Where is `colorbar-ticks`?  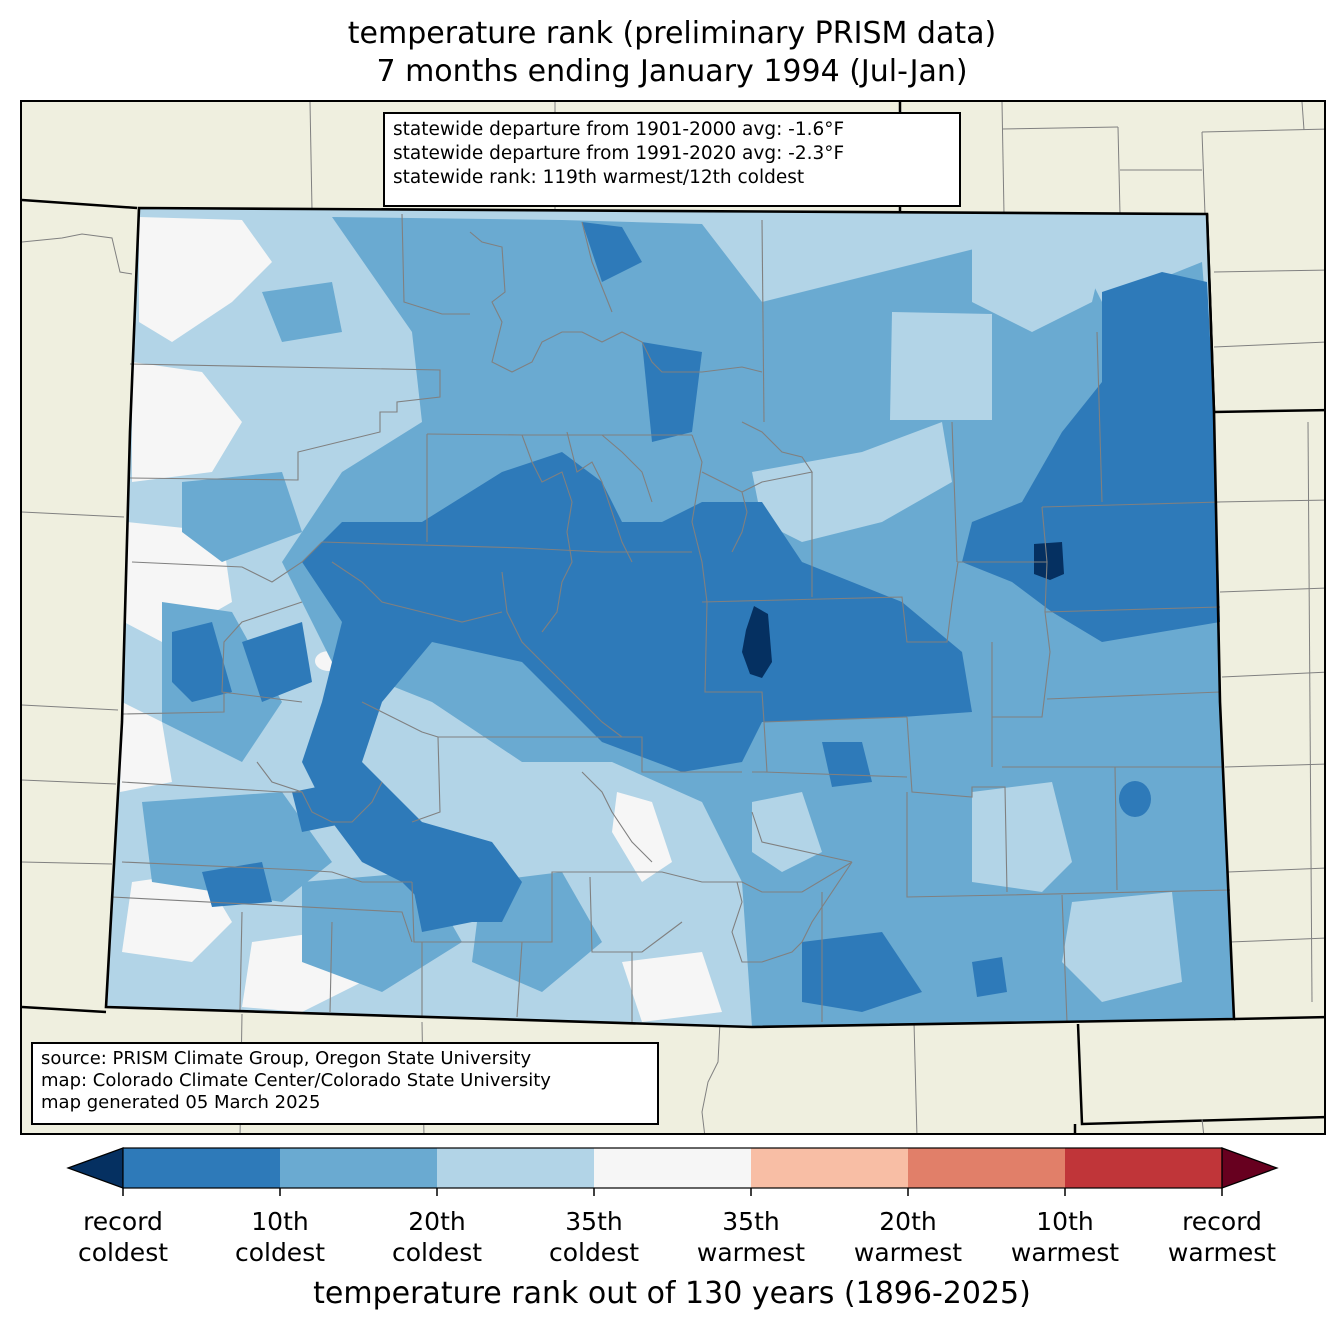 colorbar-ticks is located at coordinates (672, 1192).